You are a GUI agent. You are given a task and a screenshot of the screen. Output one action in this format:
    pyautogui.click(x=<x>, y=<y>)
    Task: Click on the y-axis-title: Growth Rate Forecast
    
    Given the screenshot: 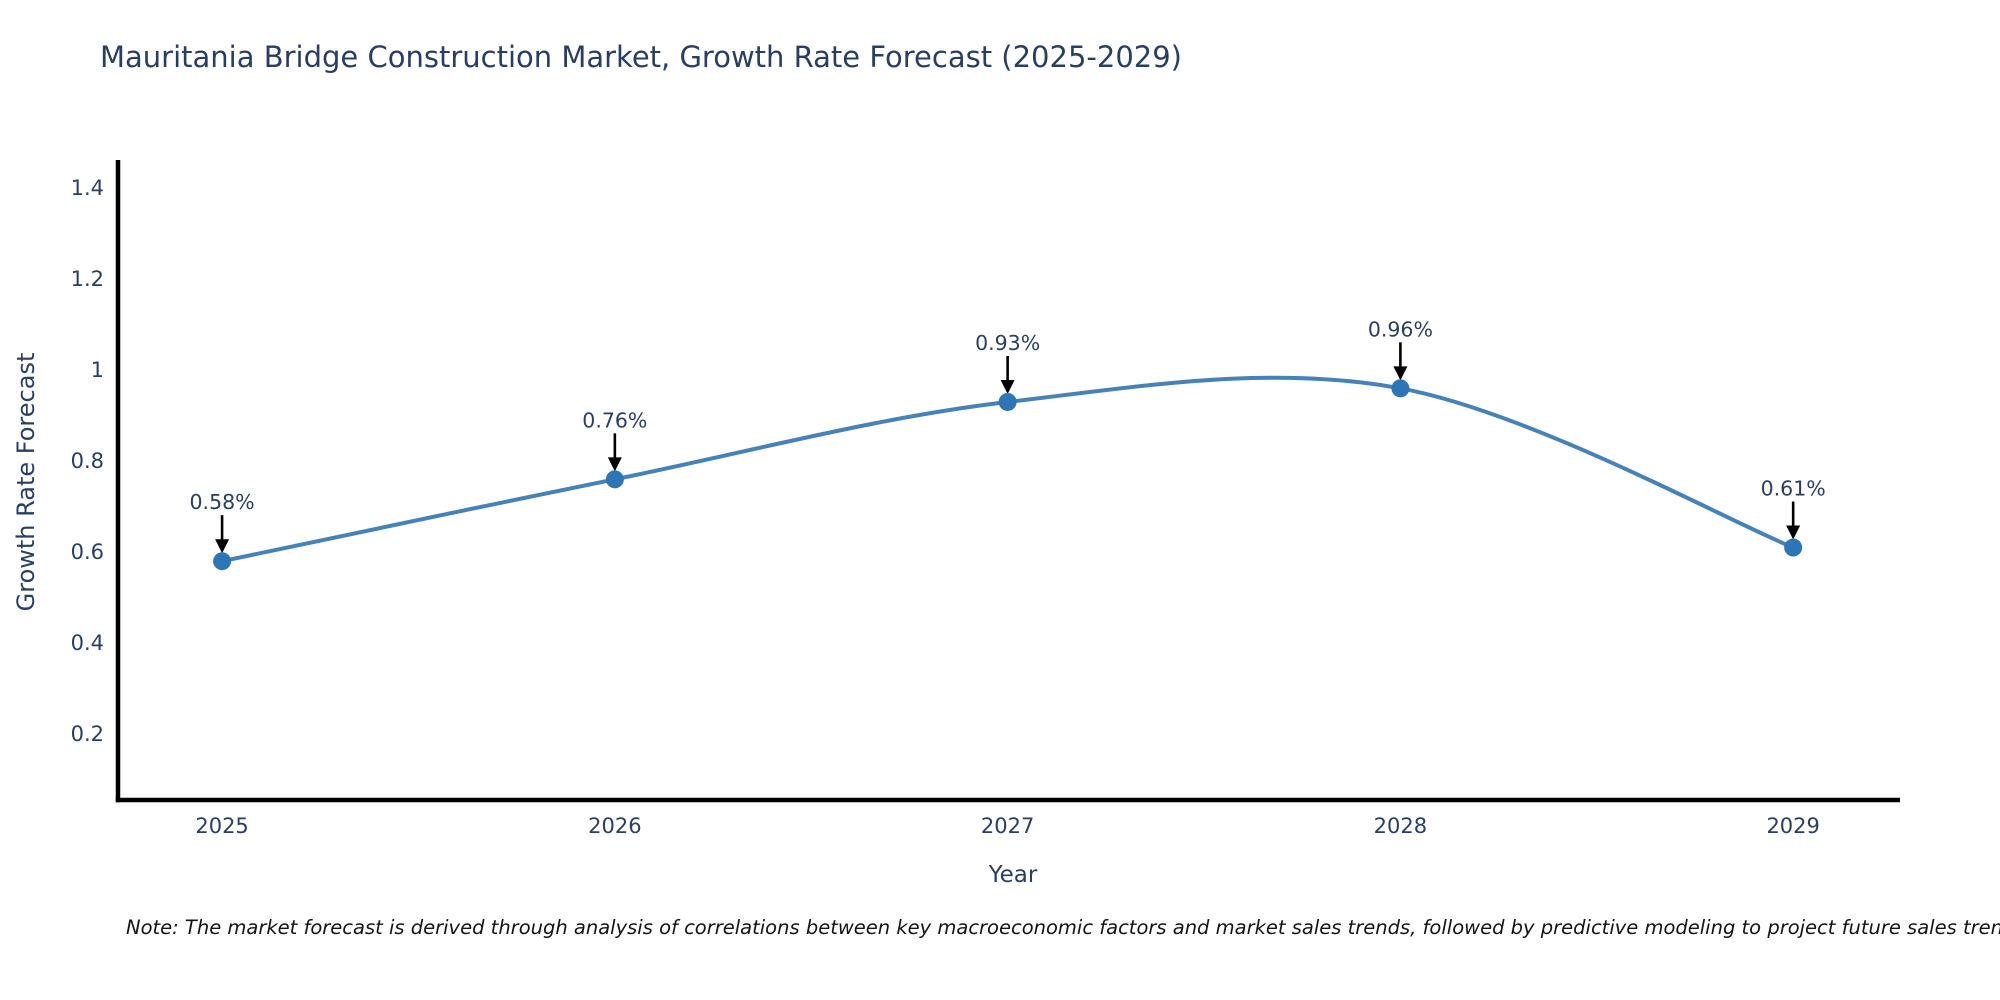 What is the action you would take?
    pyautogui.click(x=26, y=482)
    